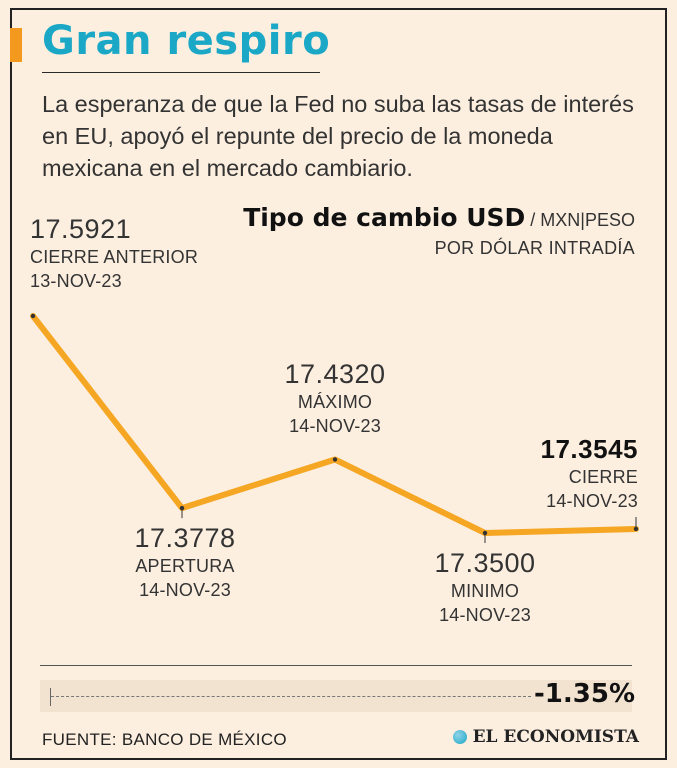 The width and height of the screenshot is (677, 768). Describe the element at coordinates (534, 248) in the screenshot. I see `chart-unit: POR DÓLAR INTRADÍA` at that location.